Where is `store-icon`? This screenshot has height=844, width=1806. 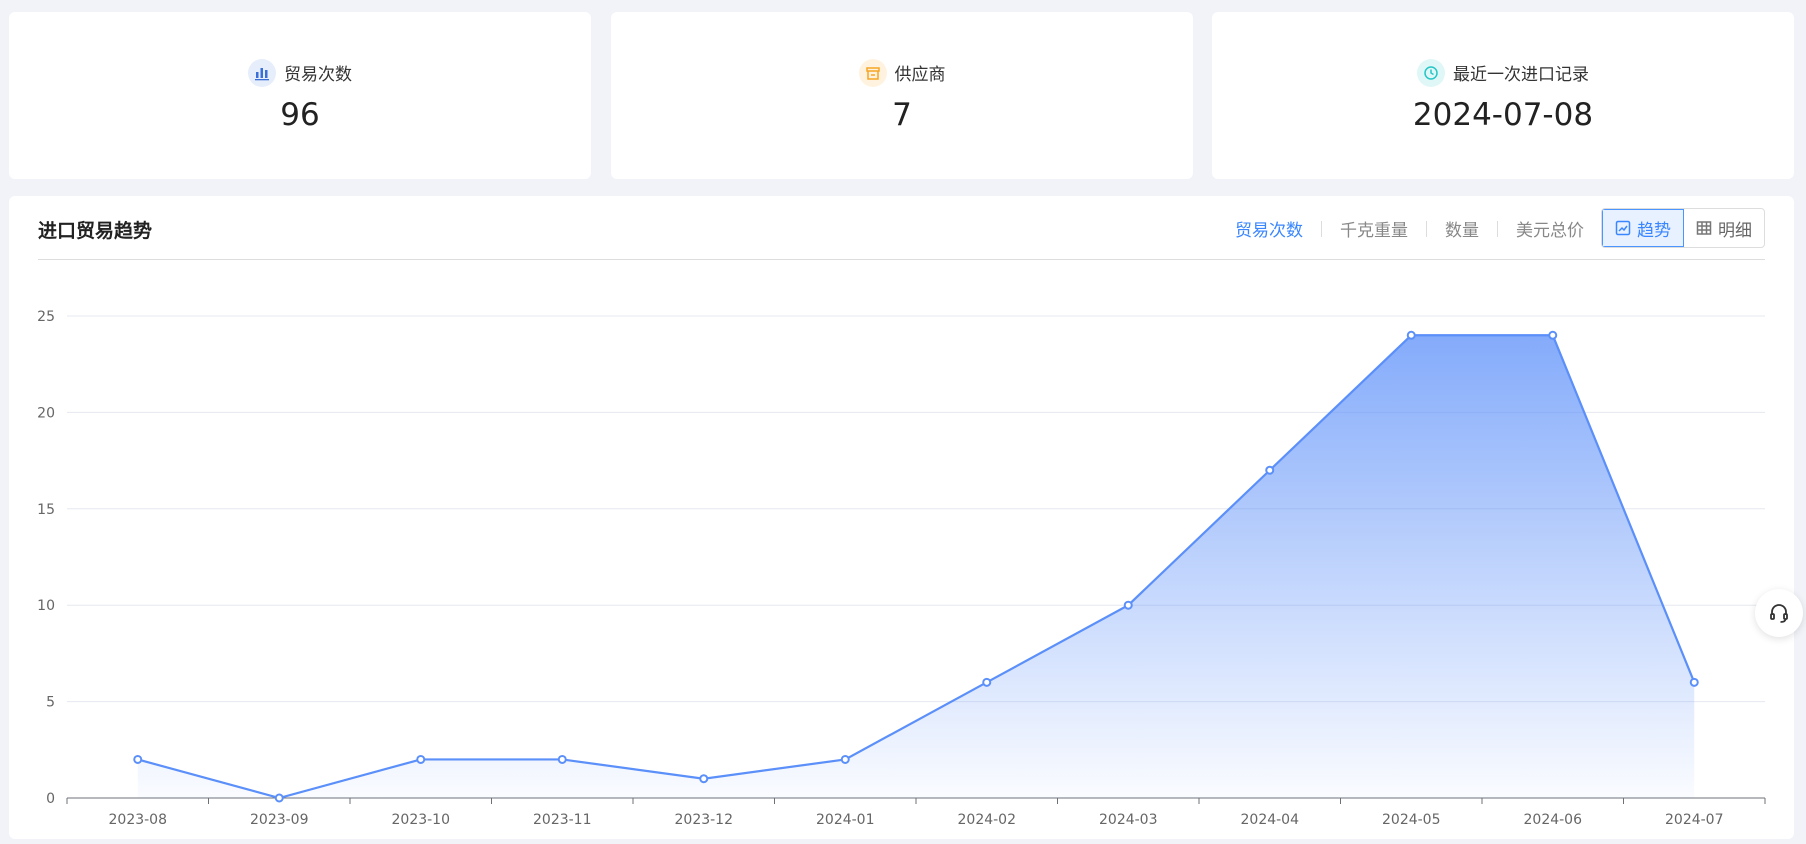 store-icon is located at coordinates (872, 72).